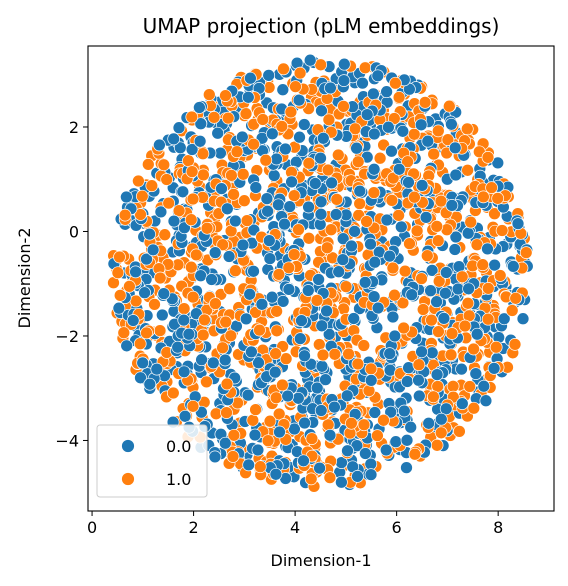  I want to click on y-tick-label: −2, so click(67, 336).